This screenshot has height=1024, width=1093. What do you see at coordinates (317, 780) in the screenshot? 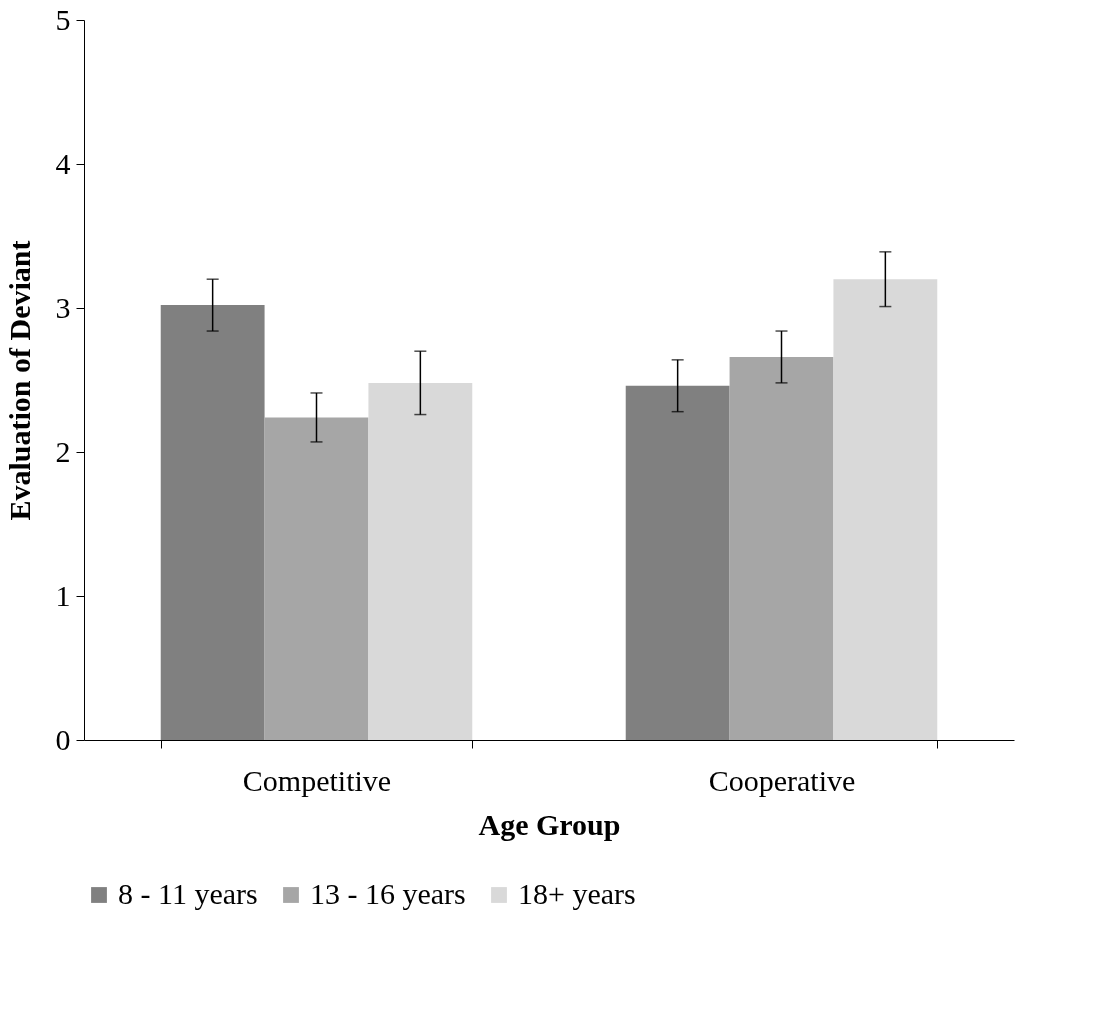
I see `x-tick-label: Competitive` at bounding box center [317, 780].